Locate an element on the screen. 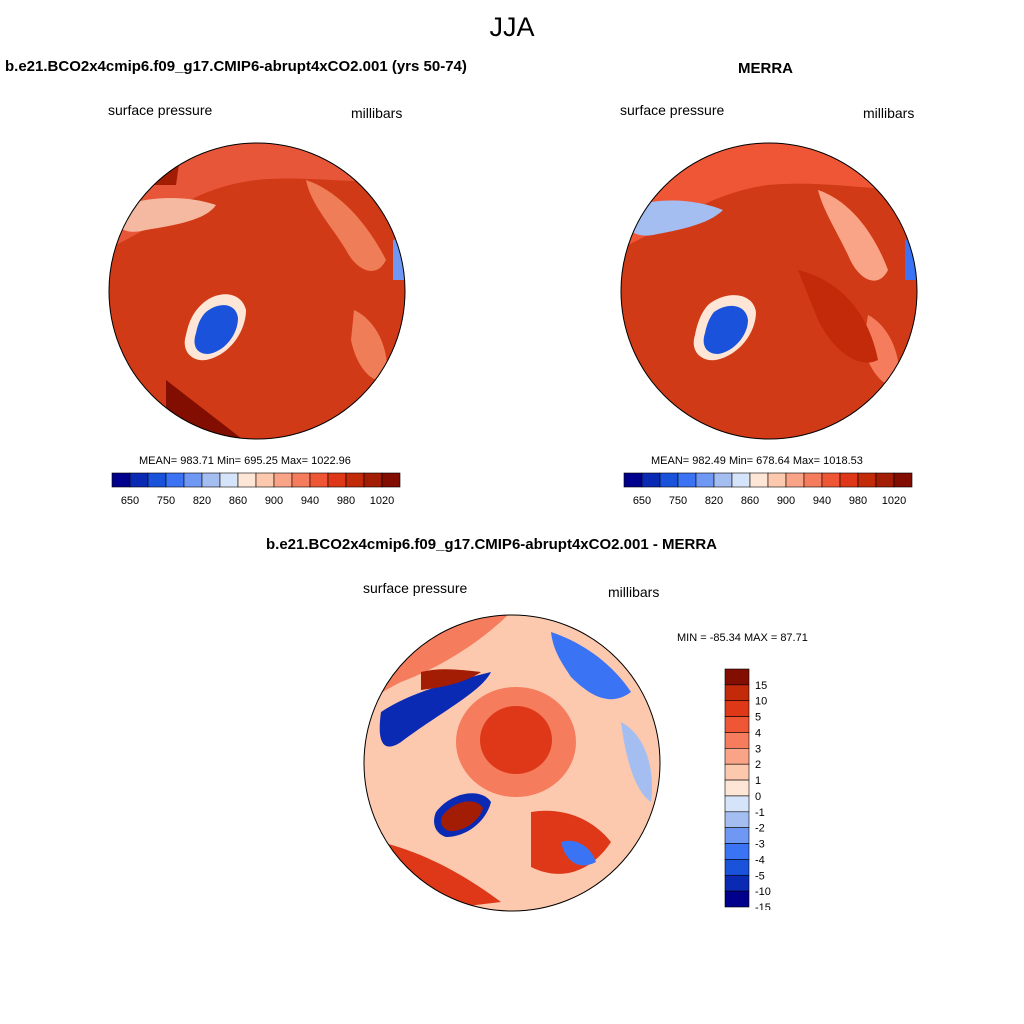  diff-colorbar-tick-label: 10 is located at coordinates (761, 702).